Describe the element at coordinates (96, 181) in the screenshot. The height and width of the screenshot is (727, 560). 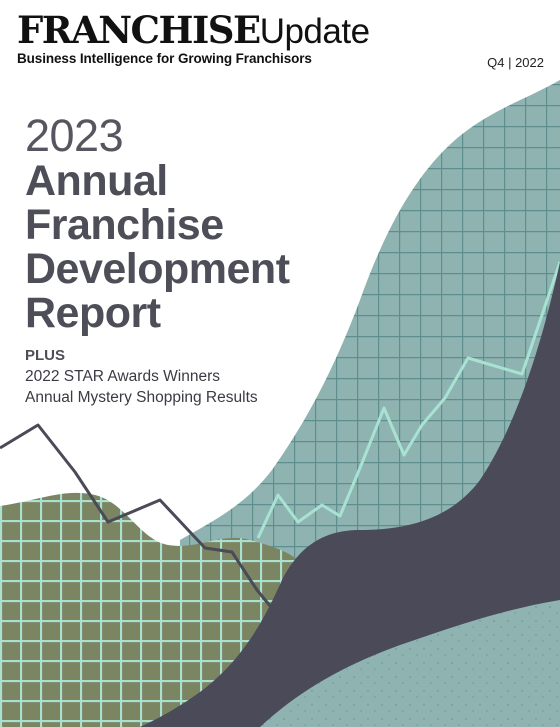
I see `headline-line-annual: Annual` at that location.